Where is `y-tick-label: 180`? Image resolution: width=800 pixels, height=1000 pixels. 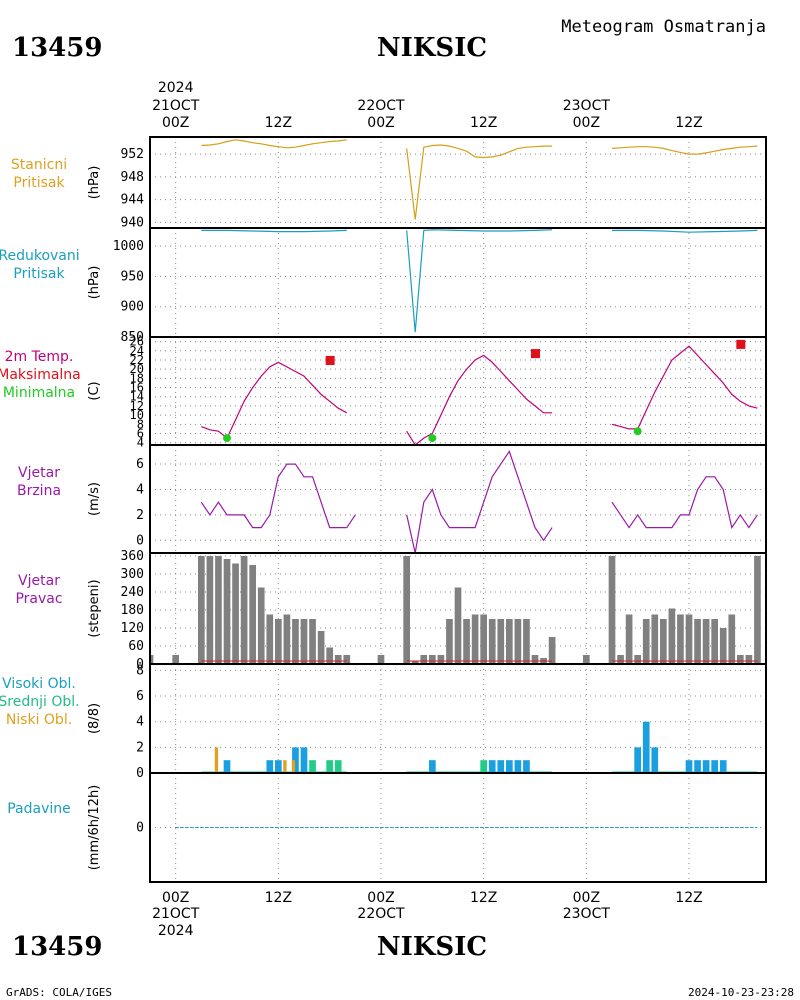
y-tick-label: 180 is located at coordinates (132, 610).